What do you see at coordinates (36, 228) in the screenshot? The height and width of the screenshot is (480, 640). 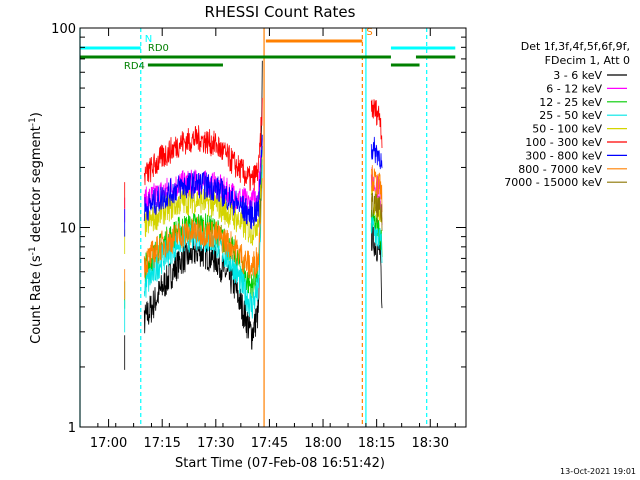 I see `y-axis-label: Count Rate (s-1 detector segment-1)` at bounding box center [36, 228].